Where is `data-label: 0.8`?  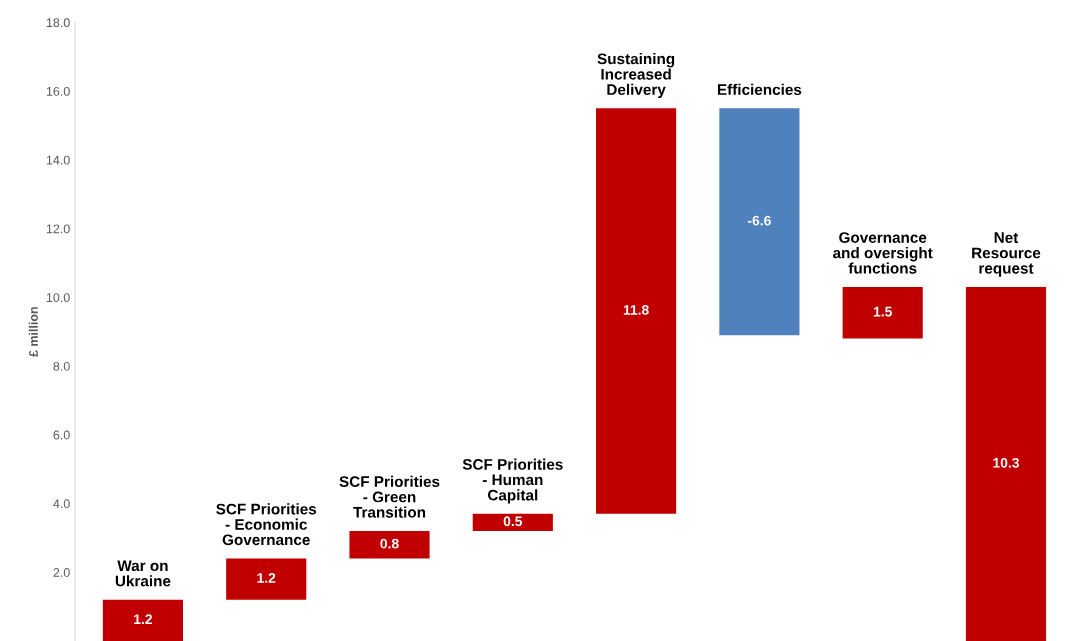 data-label: 0.8 is located at coordinates (389, 543).